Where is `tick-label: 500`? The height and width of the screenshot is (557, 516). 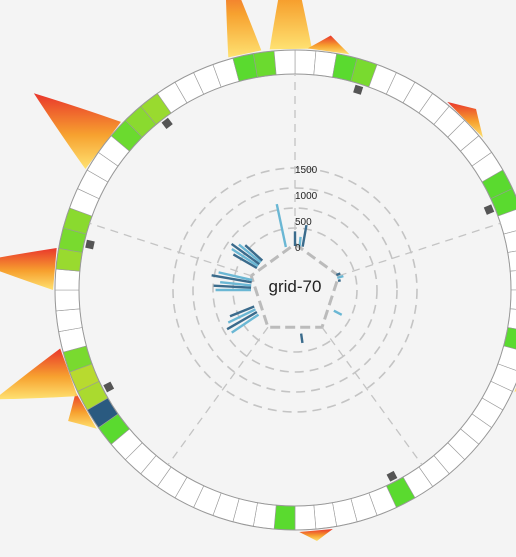 tick-label: 500 is located at coordinates (303, 222).